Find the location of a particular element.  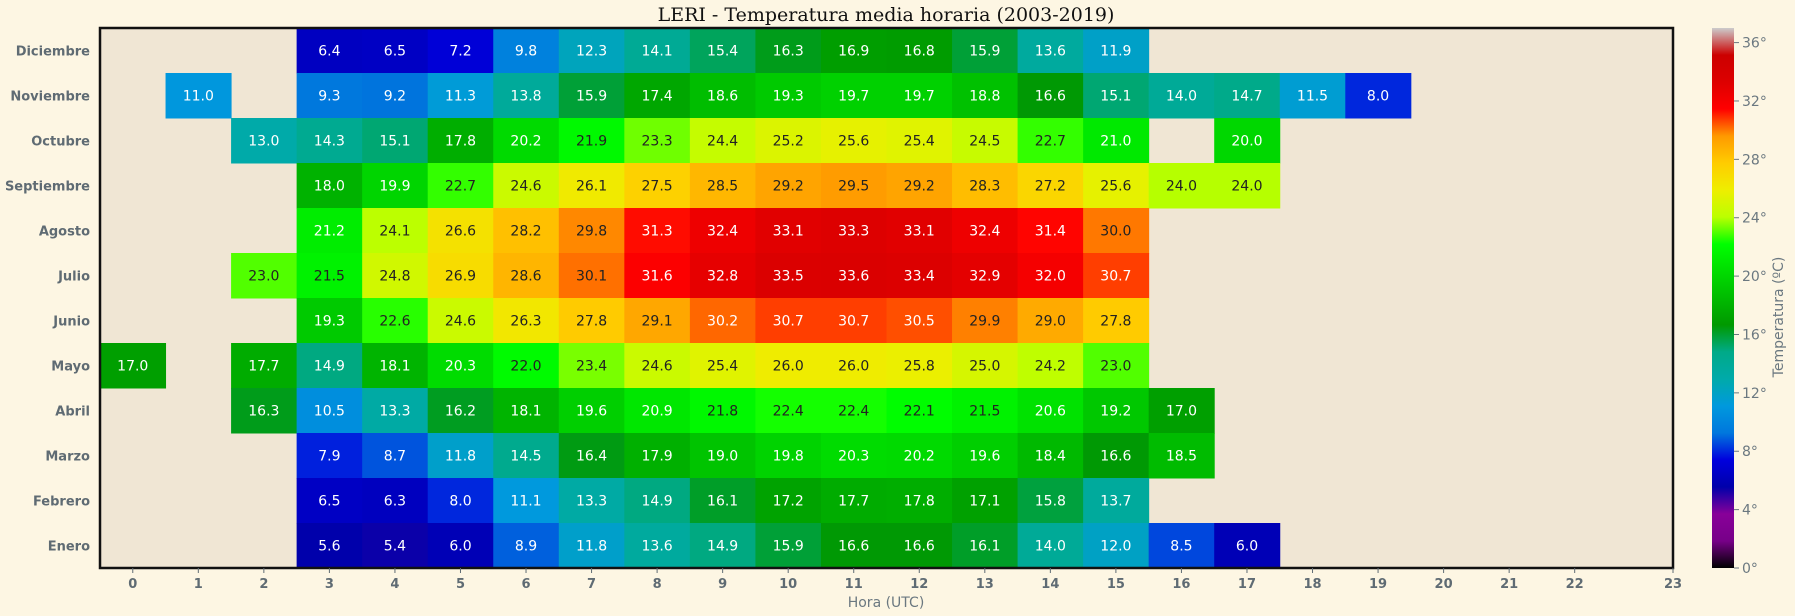

cell-value-label: 8.7 is located at coordinates (395, 457).